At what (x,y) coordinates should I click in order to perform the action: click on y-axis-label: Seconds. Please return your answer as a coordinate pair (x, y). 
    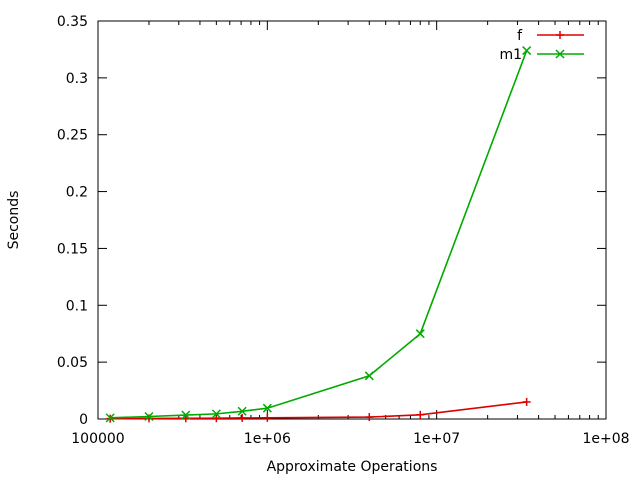
    Looking at the image, I should click on (14, 220).